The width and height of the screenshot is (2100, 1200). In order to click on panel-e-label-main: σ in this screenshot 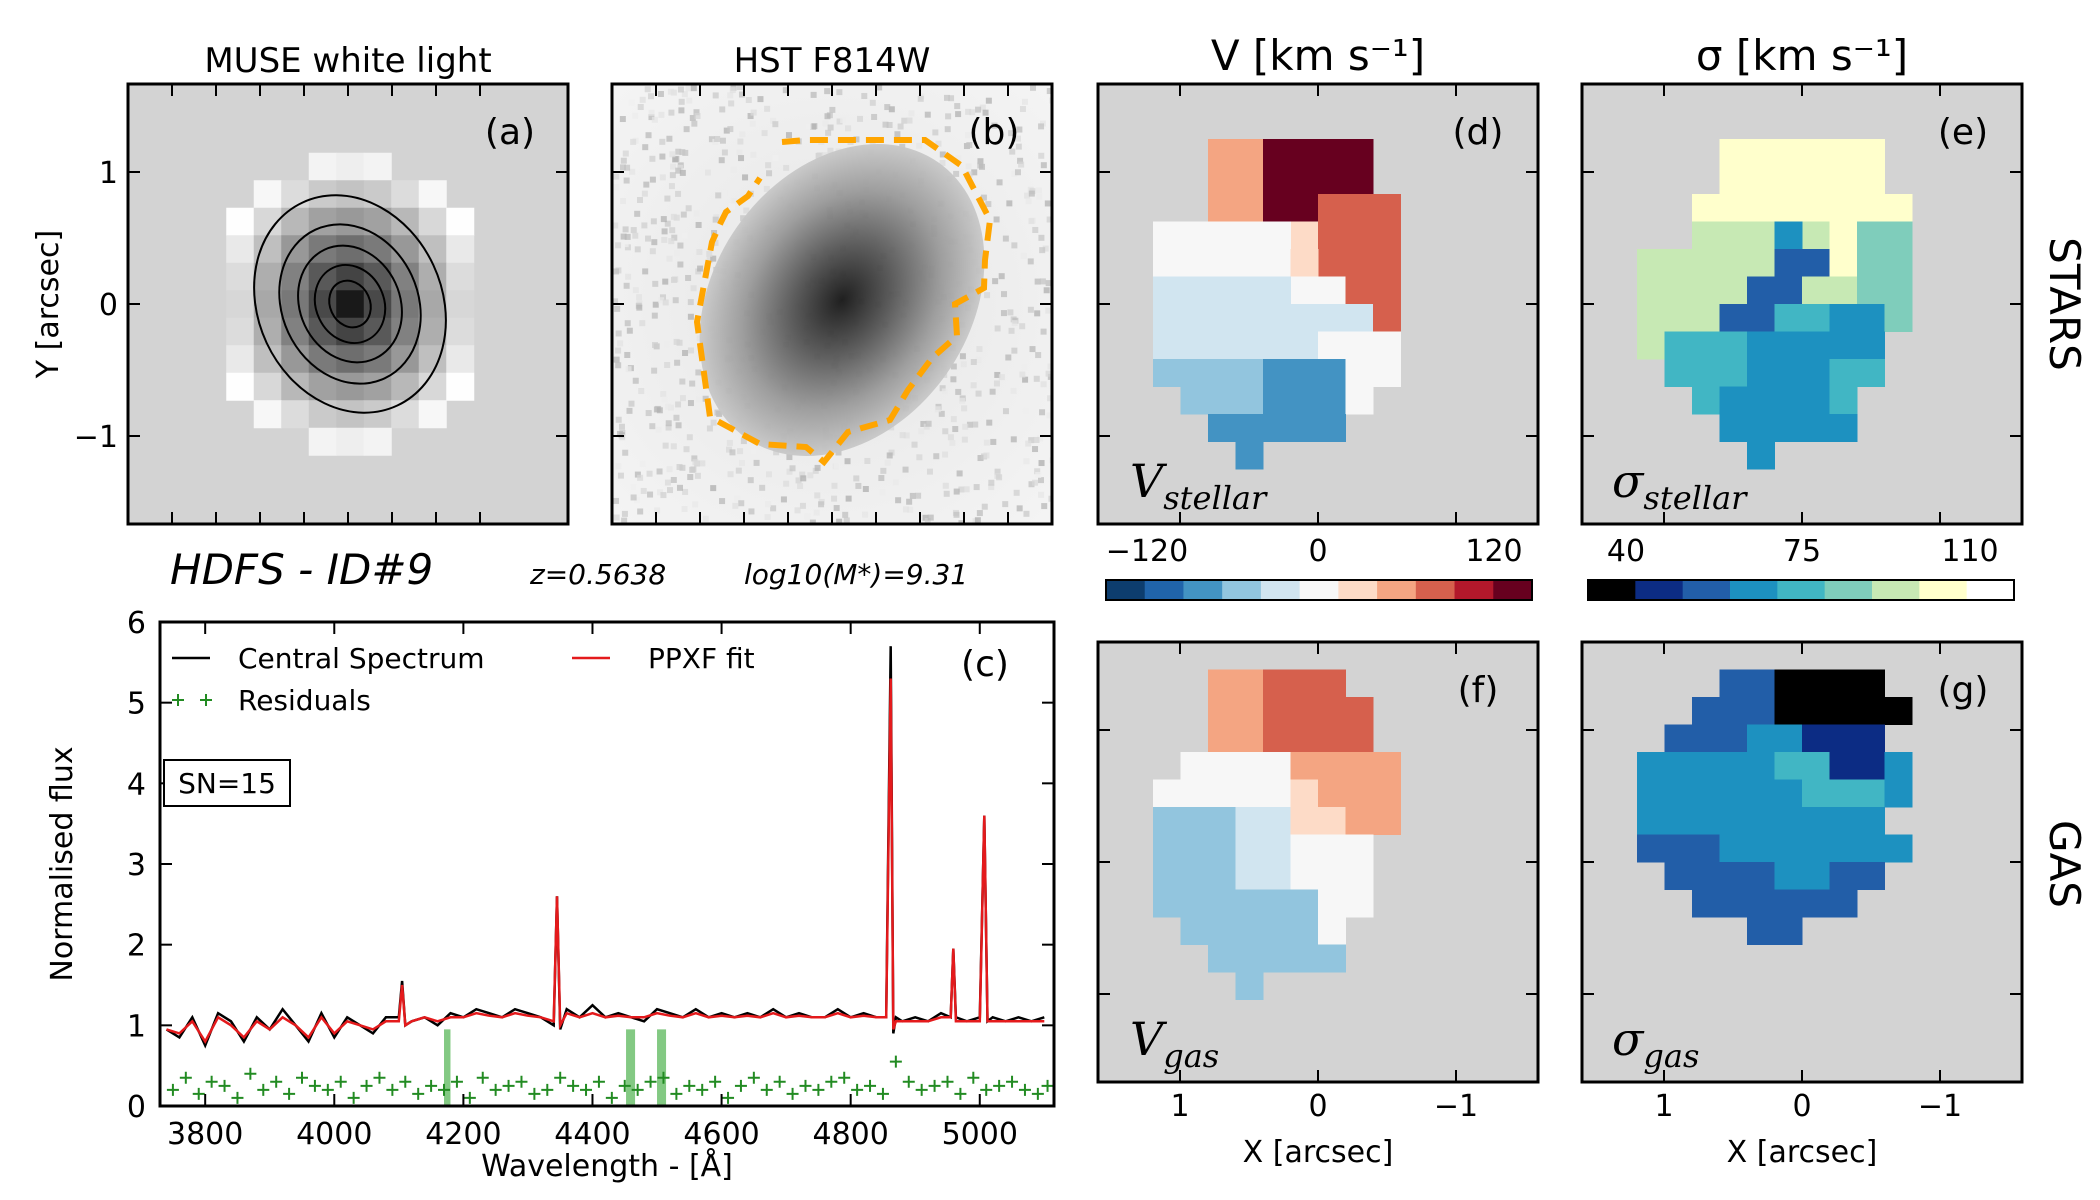, I will do `click(1628, 481)`.